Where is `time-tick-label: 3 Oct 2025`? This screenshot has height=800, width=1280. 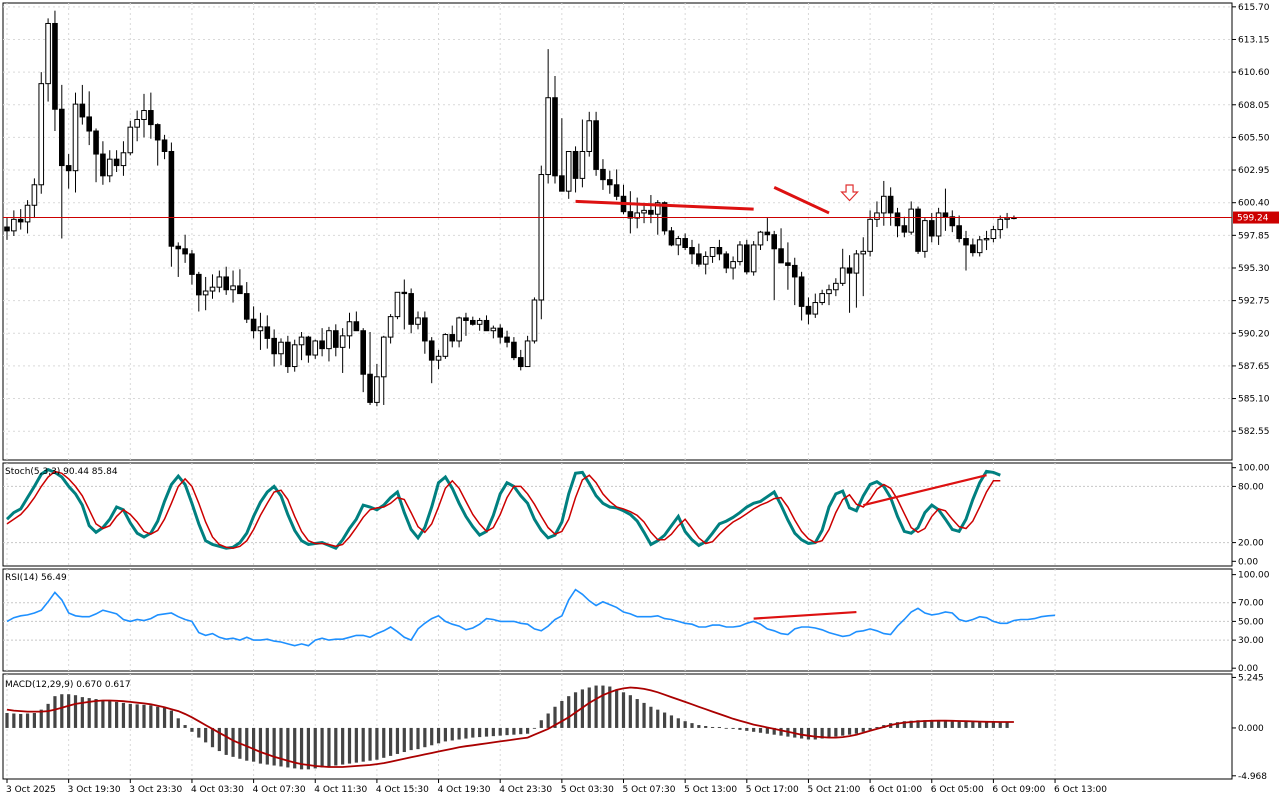 time-tick-label: 3 Oct 2025 is located at coordinates (31, 790).